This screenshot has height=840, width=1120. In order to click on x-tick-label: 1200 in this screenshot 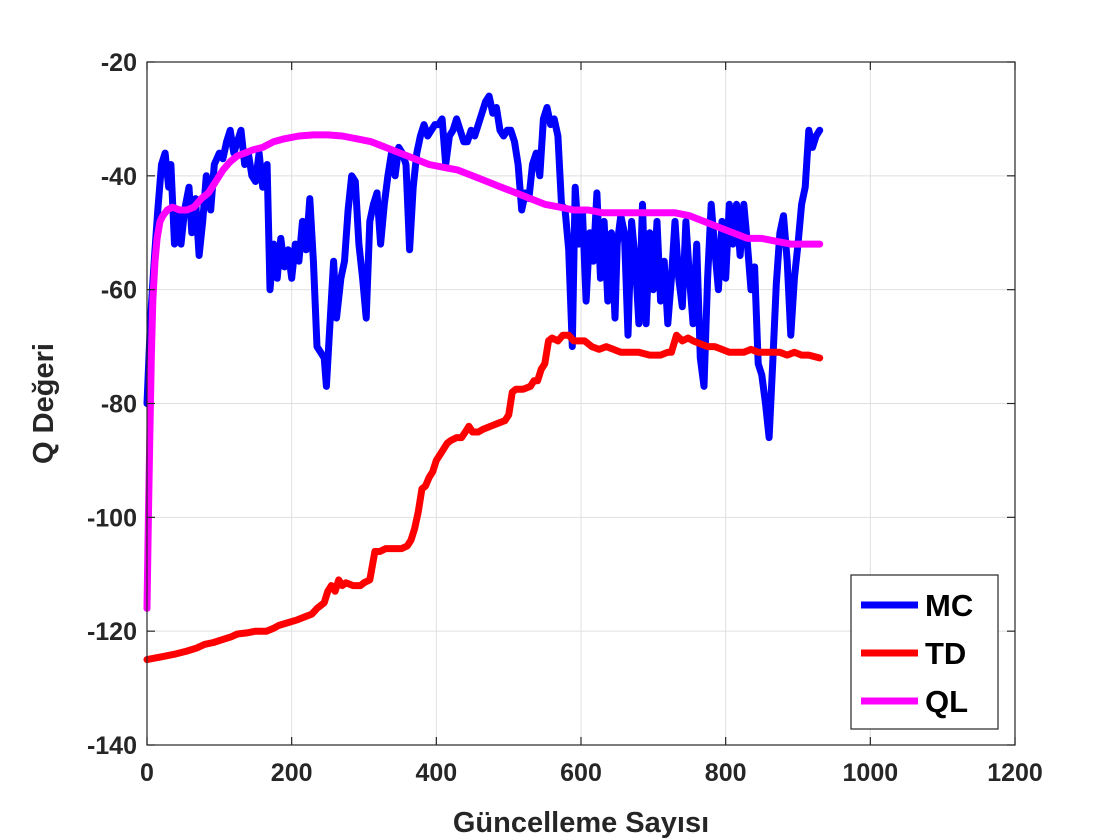, I will do `click(1015, 773)`.